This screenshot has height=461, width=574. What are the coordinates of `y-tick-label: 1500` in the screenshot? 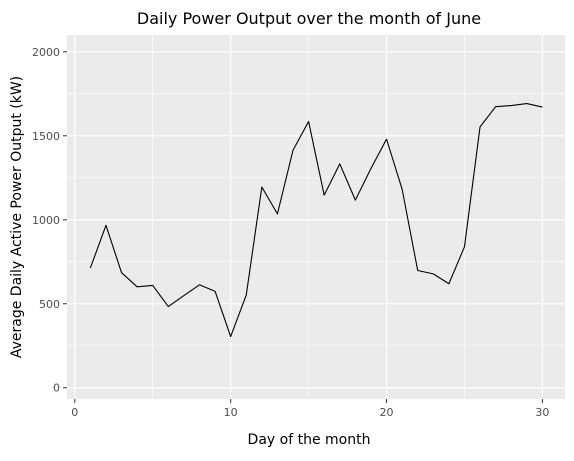 It's located at (46, 136).